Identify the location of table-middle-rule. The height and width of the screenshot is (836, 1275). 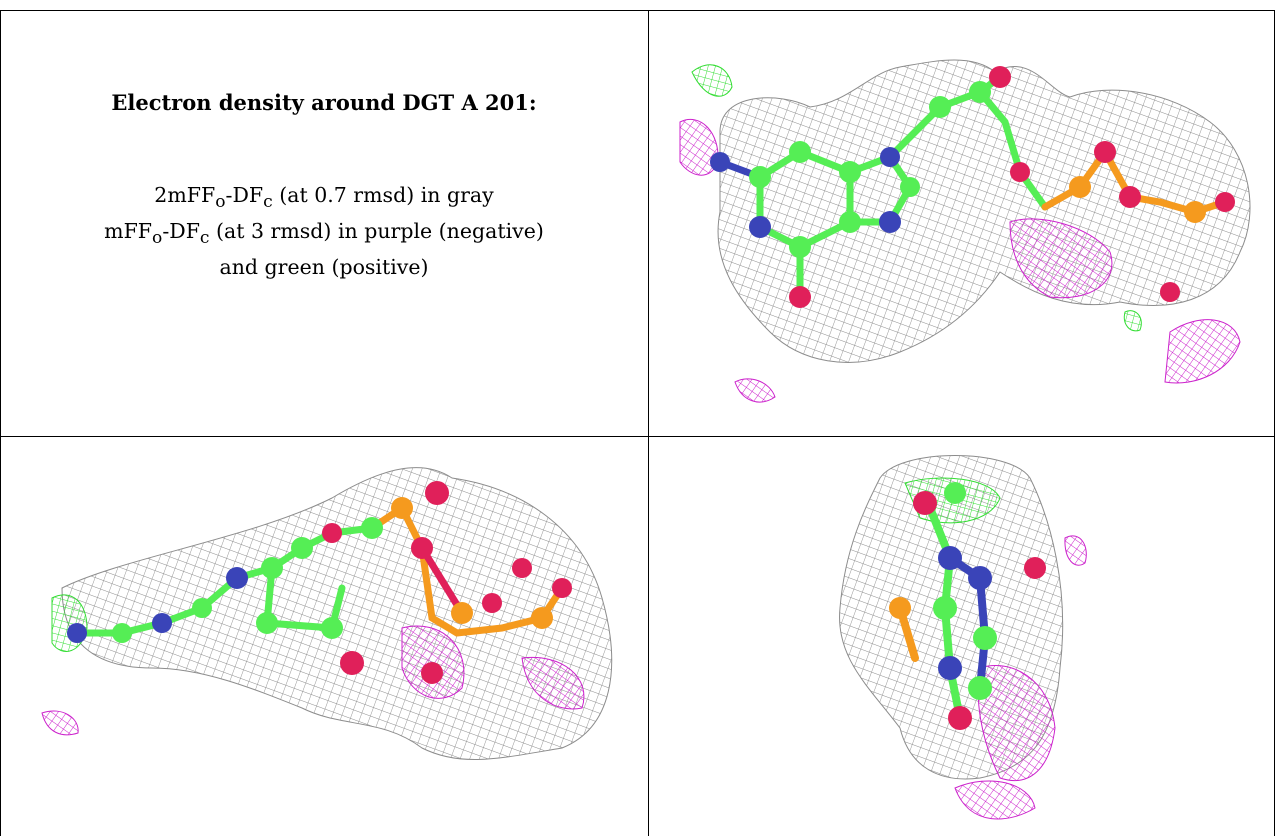
(637, 436).